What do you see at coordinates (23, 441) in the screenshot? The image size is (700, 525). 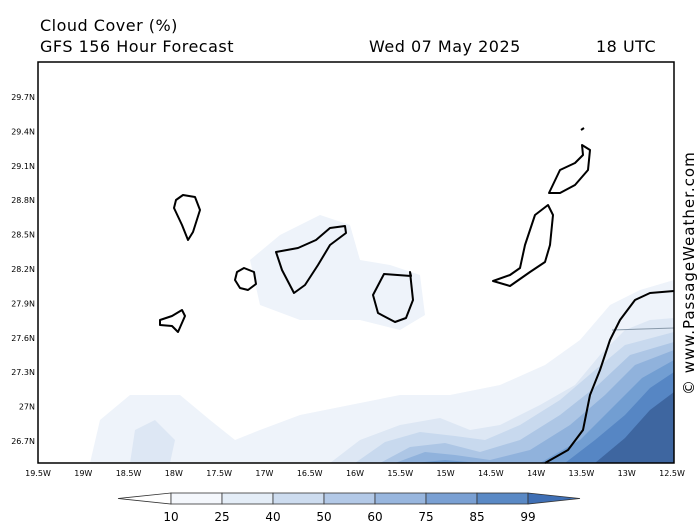 I see `lat-label: 26.7N` at bounding box center [23, 441].